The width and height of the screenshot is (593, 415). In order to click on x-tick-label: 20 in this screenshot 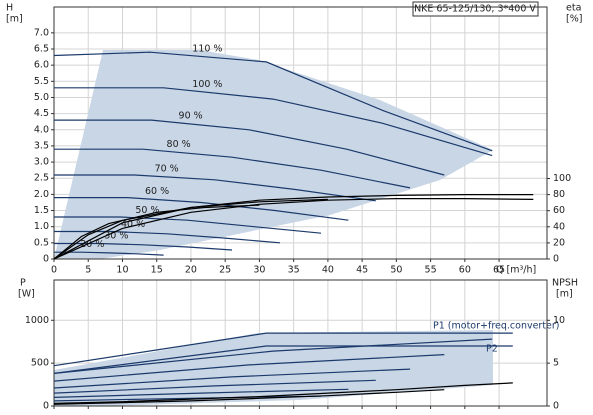, I will do `click(191, 270)`.